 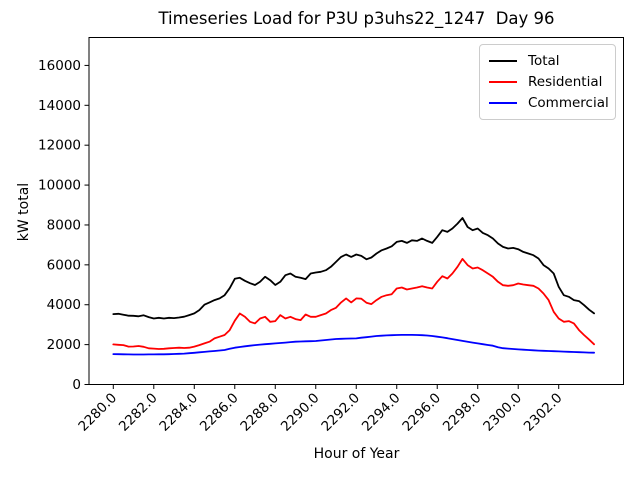 What do you see at coordinates (421, 412) in the screenshot?
I see `x-tick-label: 2296.0` at bounding box center [421, 412].